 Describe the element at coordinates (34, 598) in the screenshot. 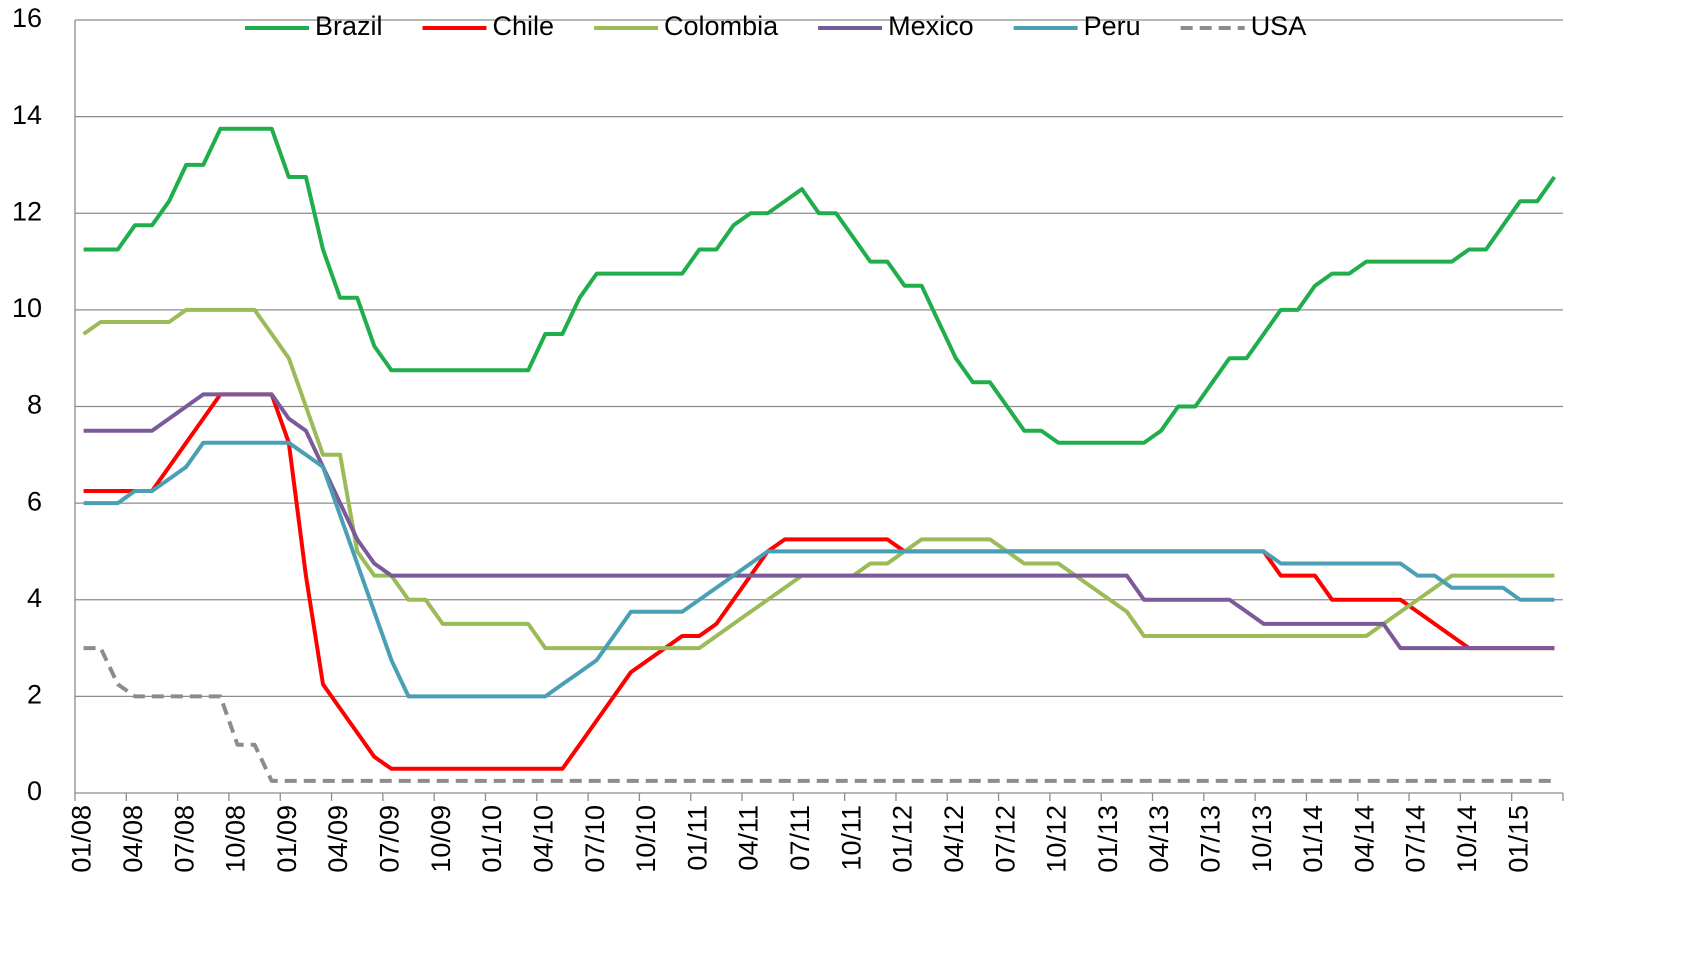

I see `y-tick-label: 4` at that location.